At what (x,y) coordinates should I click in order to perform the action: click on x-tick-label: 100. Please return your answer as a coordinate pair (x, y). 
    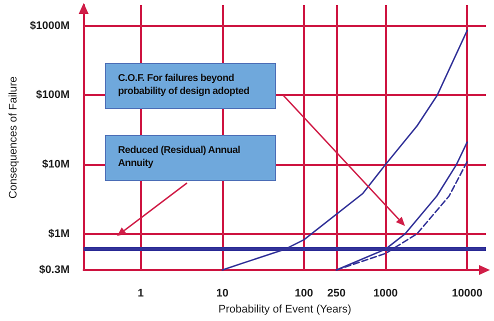
    Looking at the image, I should click on (304, 294).